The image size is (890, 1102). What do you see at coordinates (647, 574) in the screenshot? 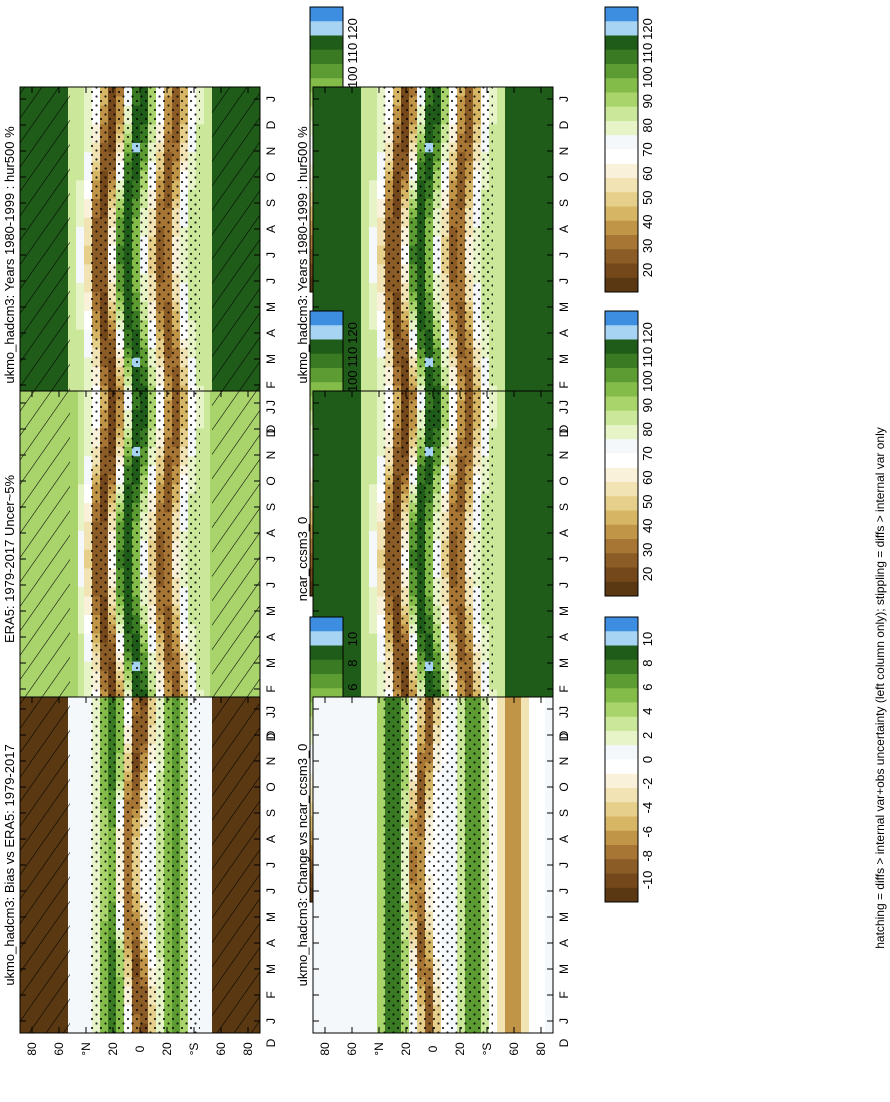
I see `colorbar-tick-label: 20` at bounding box center [647, 574].